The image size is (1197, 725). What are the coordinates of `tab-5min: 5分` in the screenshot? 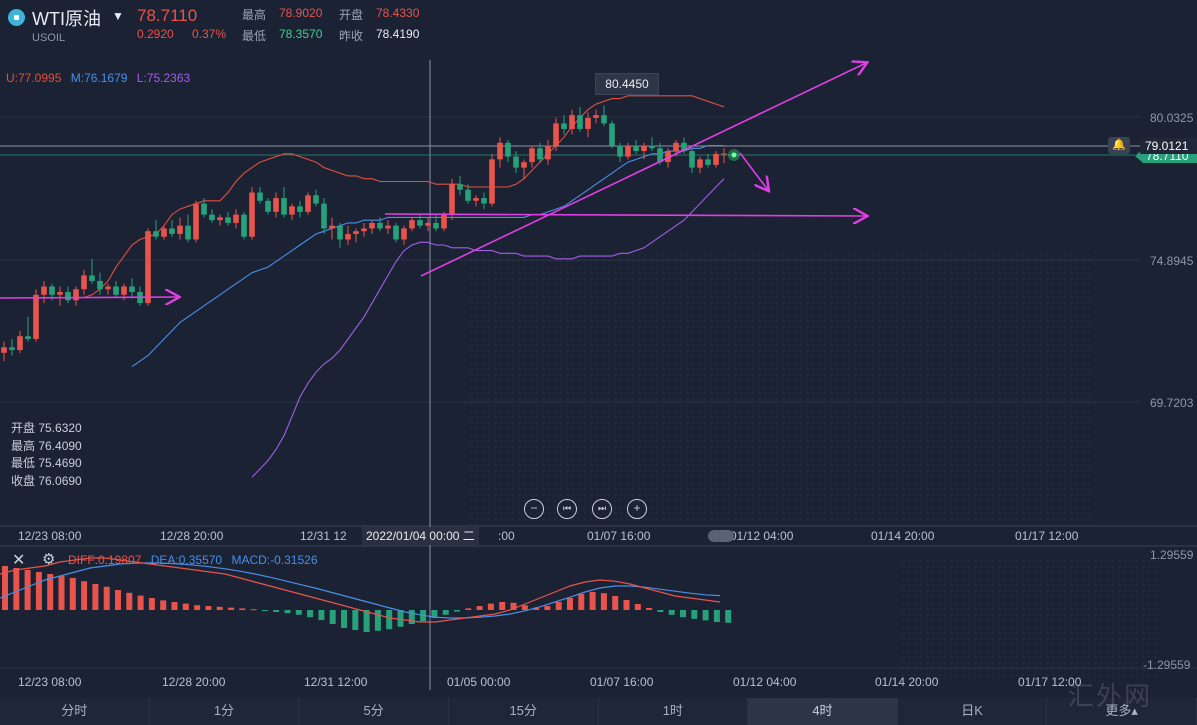 It's located at (374, 711).